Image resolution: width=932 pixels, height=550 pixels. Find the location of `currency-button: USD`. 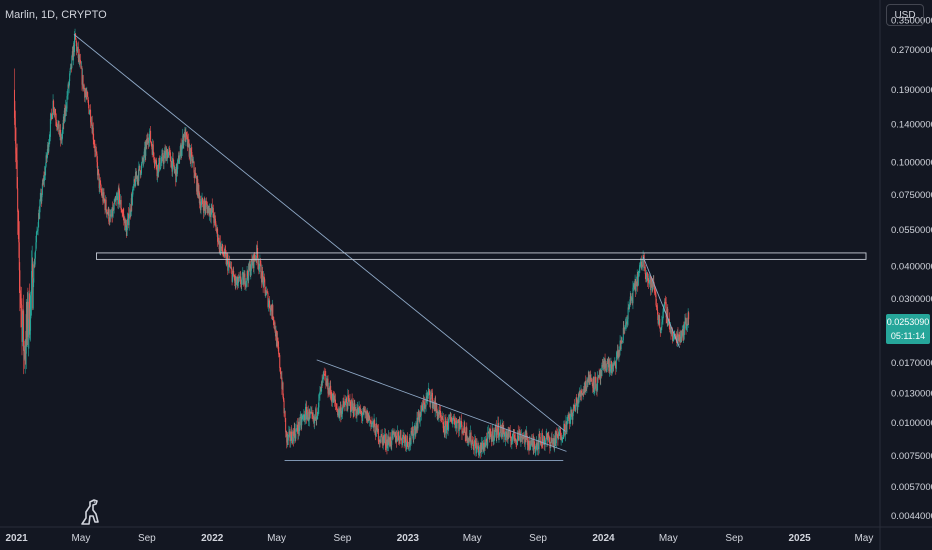

currency-button: USD is located at coordinates (905, 15).